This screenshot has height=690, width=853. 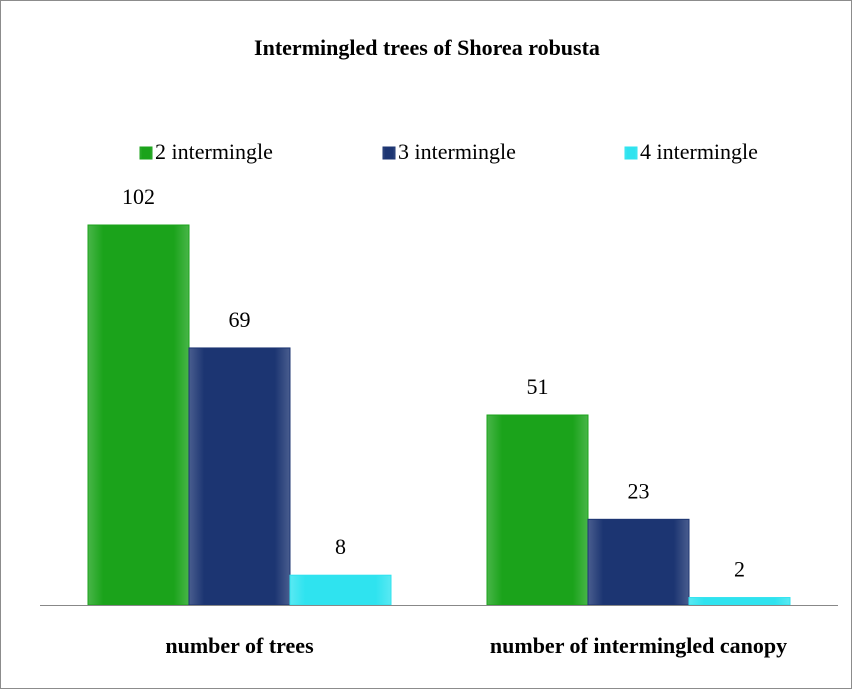 I want to click on value-label: 8, so click(x=340, y=546).